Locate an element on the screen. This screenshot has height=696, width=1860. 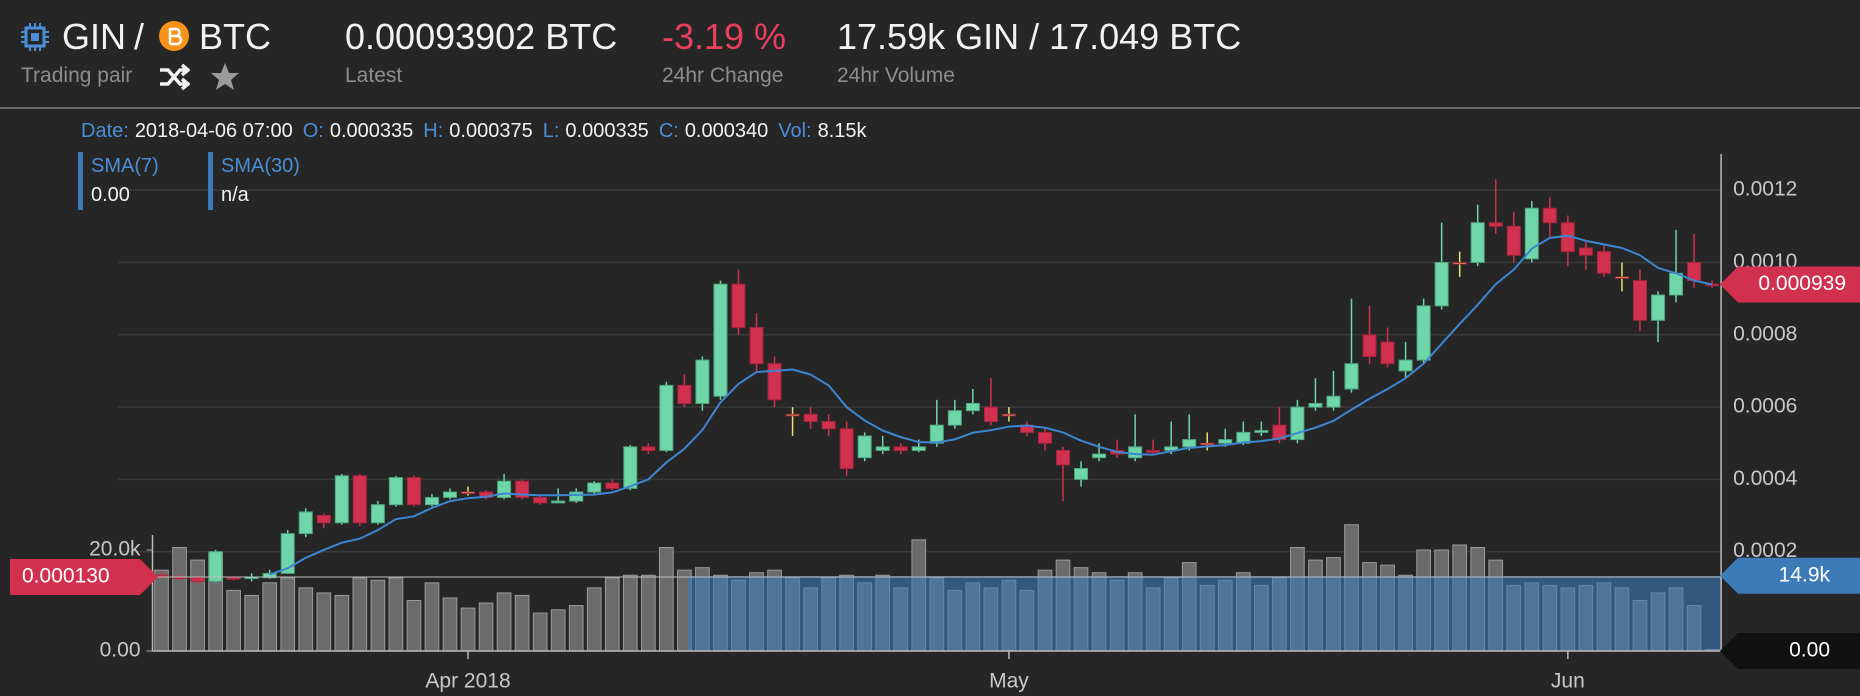
tip-value: 0.000335 is located at coordinates (607, 131).